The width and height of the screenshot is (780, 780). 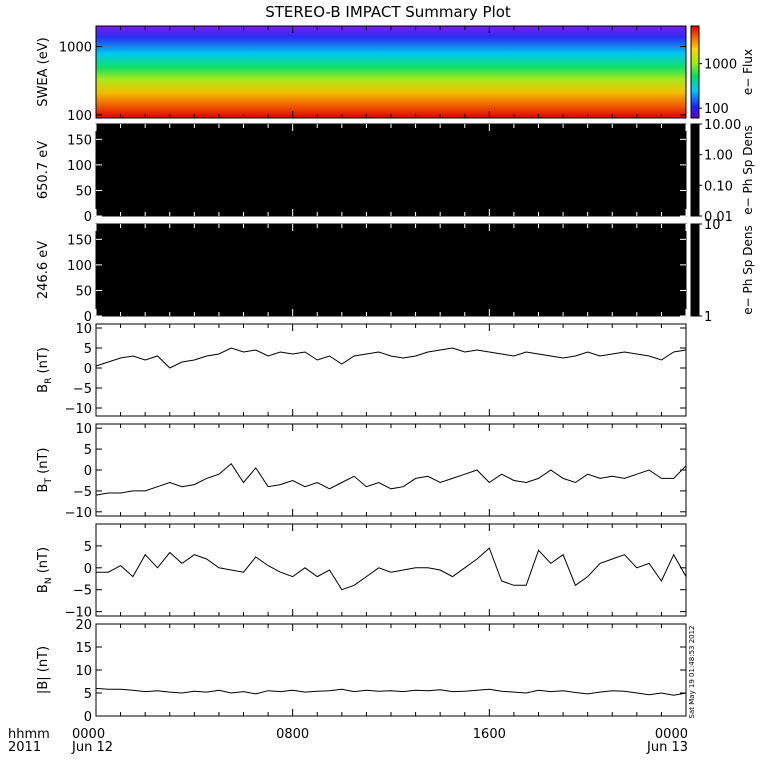 I want to click on y-axis-label: SWEA (eV), so click(x=43, y=71).